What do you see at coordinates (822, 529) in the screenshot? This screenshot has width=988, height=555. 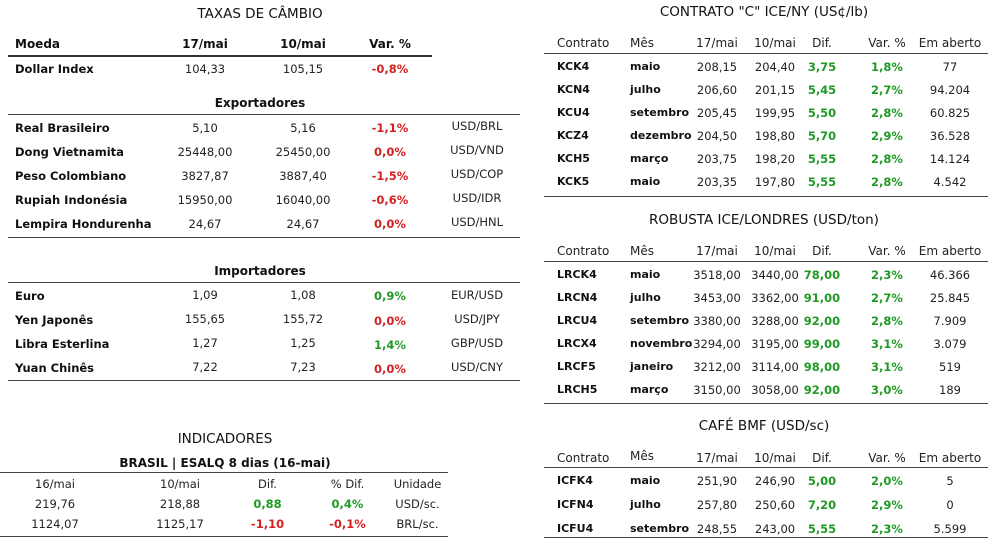 I see `bmf-row2-dif: 5,55` at bounding box center [822, 529].